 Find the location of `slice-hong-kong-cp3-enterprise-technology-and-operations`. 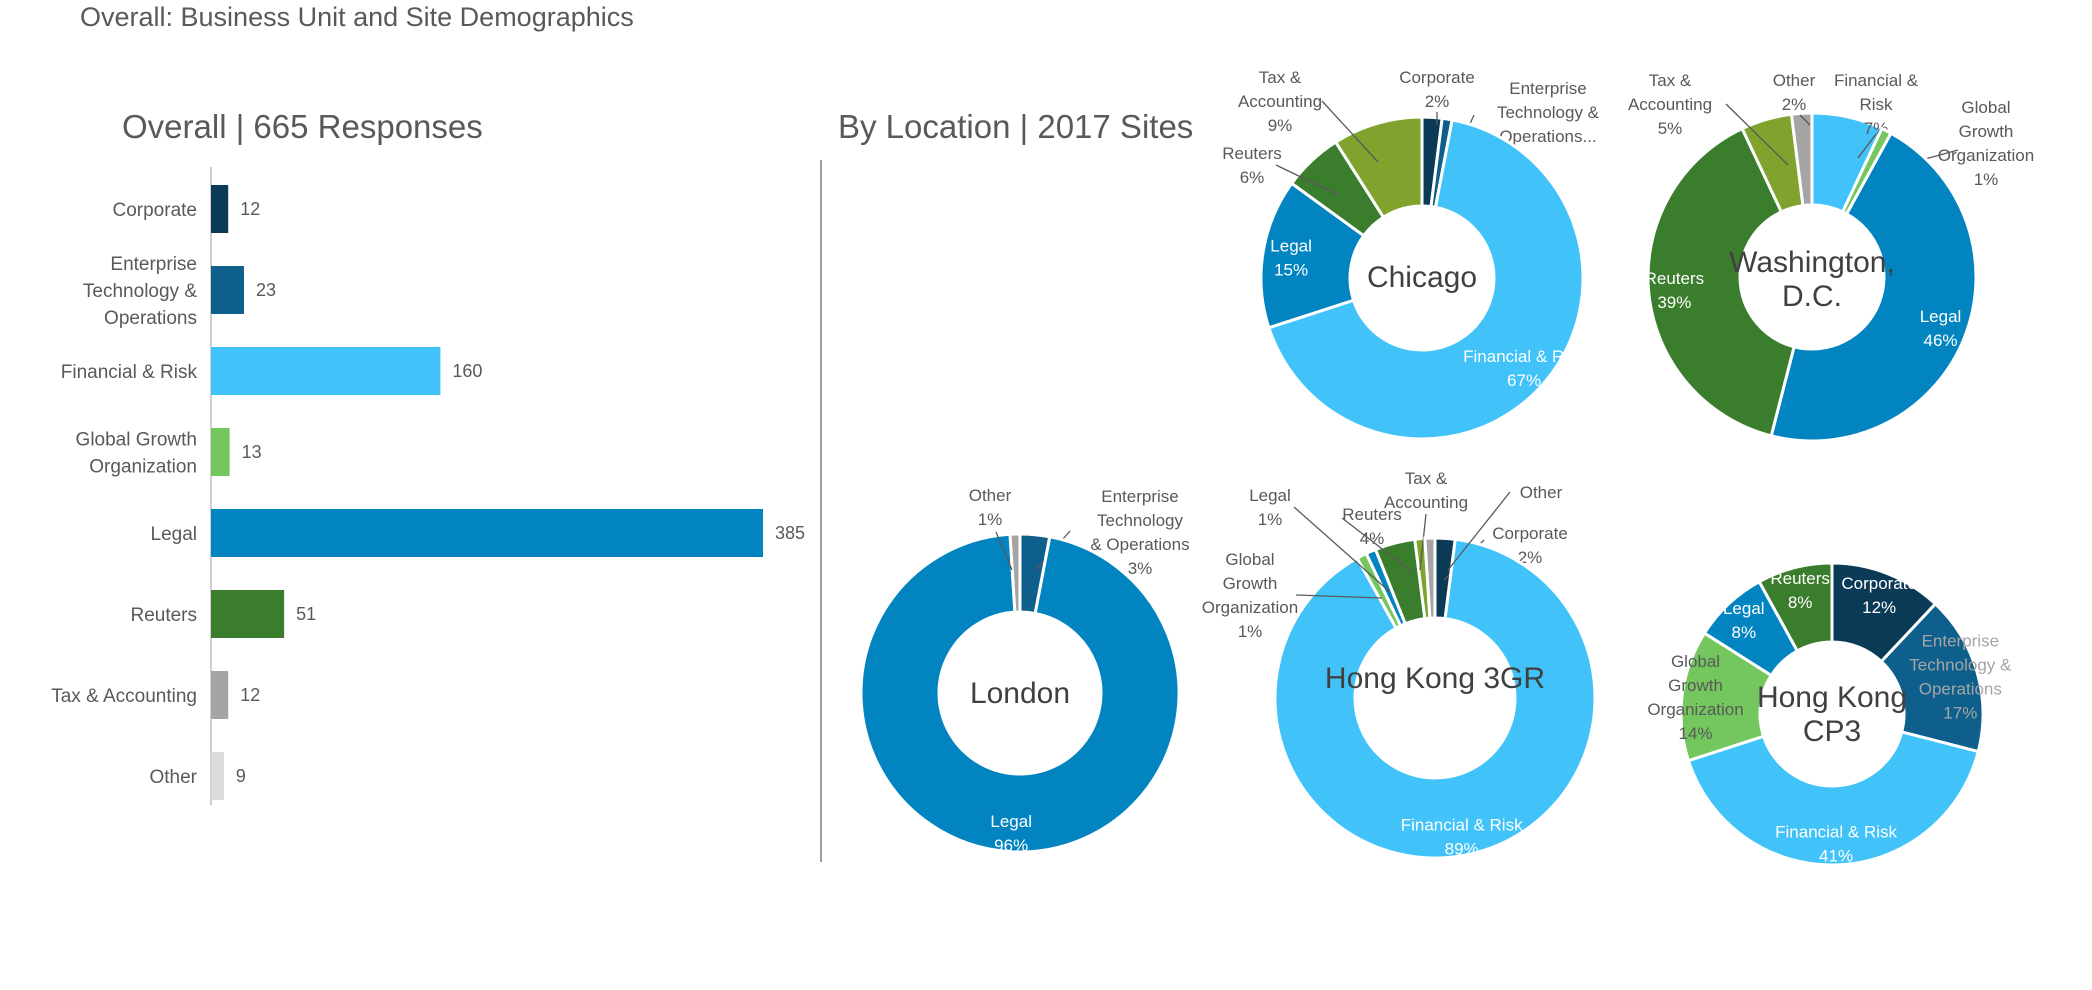

slice-hong-kong-cp3-enterprise-technology-and-operations is located at coordinates (1932, 677).